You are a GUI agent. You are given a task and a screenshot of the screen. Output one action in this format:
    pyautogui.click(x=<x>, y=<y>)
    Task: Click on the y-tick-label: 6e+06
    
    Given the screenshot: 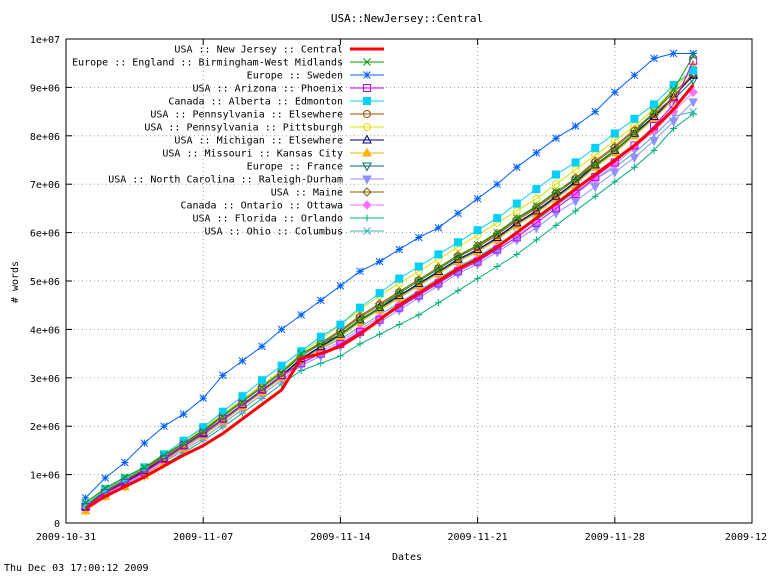 What is the action you would take?
    pyautogui.click(x=45, y=234)
    